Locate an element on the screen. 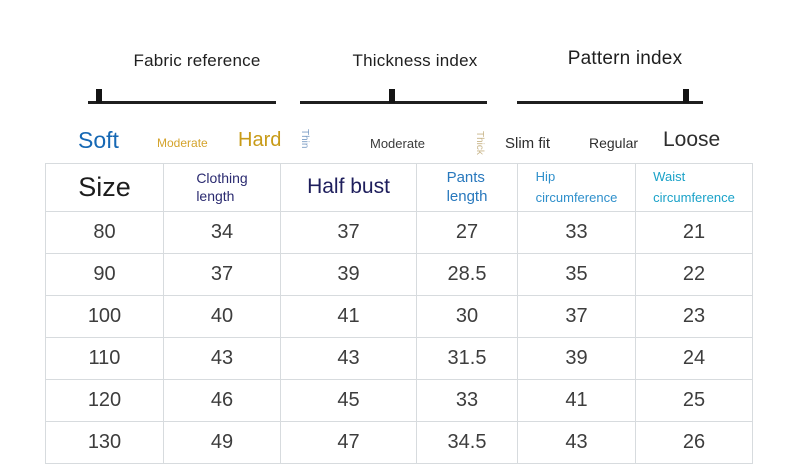  cell-pants-length: 34.5 is located at coordinates (467, 442).